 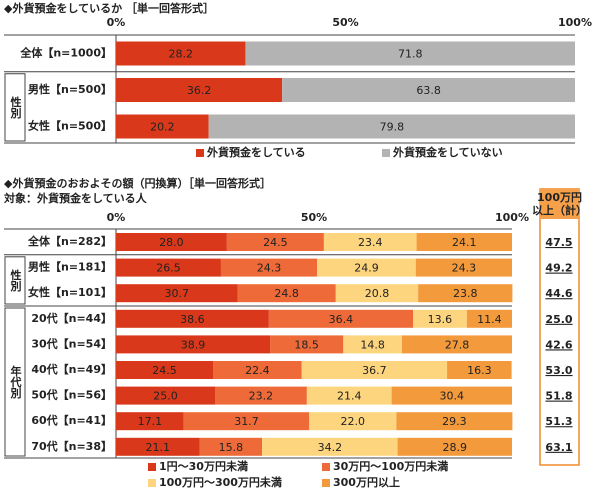 I want to click on data-label: 25.0, so click(x=165, y=396).